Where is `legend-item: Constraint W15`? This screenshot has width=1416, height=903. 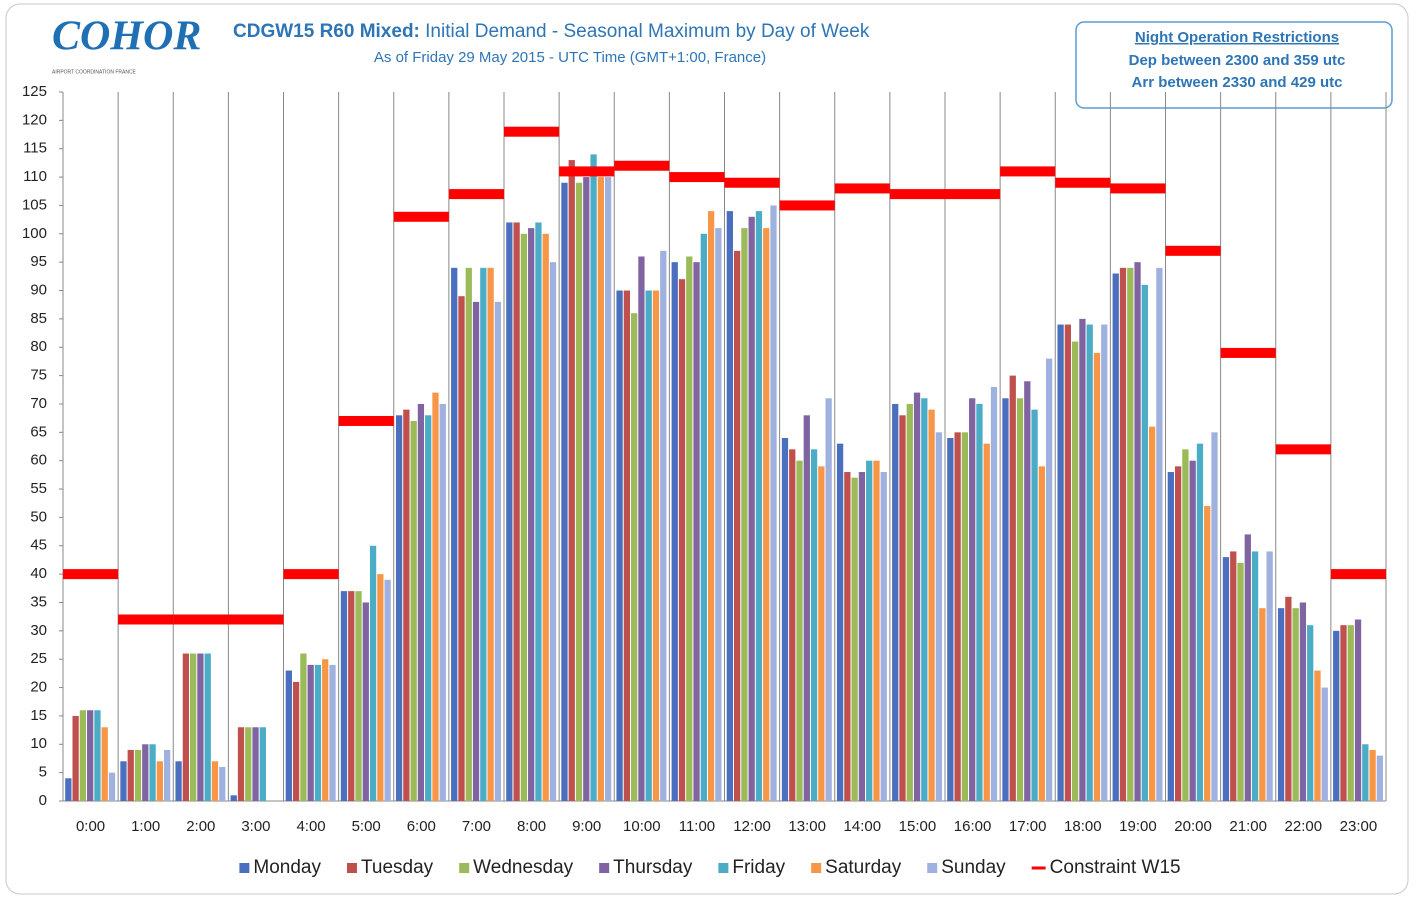 legend-item: Constraint W15 is located at coordinates (1106, 867).